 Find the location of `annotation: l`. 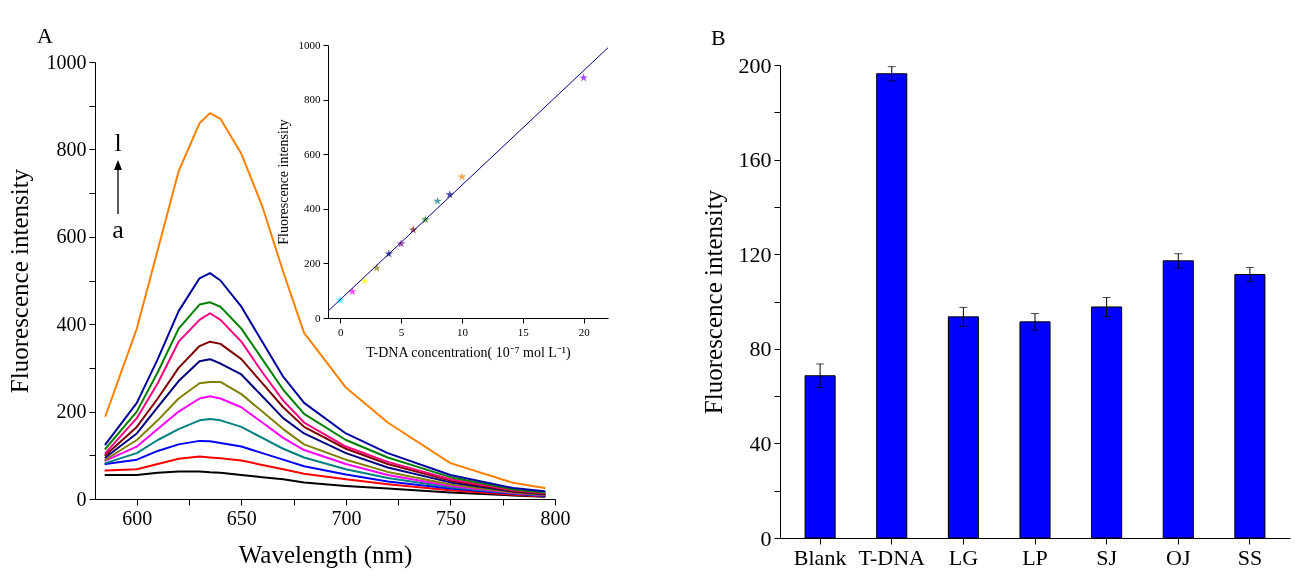

annotation: l is located at coordinates (118, 142).